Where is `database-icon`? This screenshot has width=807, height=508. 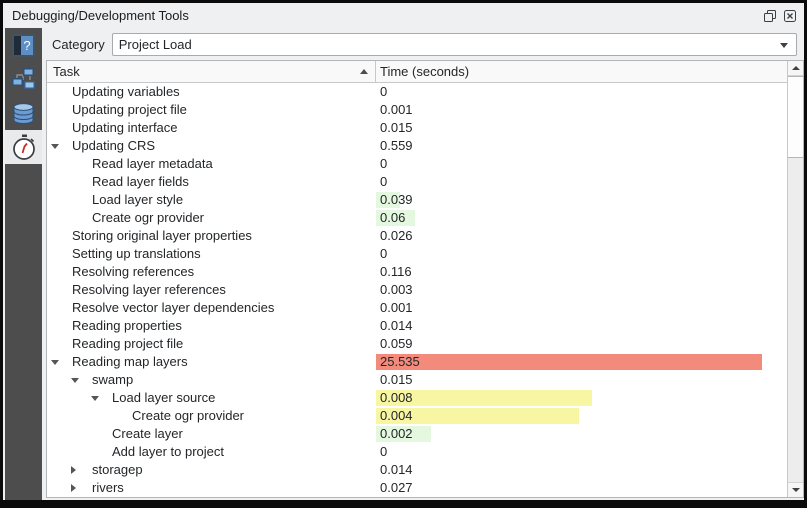
database-icon is located at coordinates (23, 113).